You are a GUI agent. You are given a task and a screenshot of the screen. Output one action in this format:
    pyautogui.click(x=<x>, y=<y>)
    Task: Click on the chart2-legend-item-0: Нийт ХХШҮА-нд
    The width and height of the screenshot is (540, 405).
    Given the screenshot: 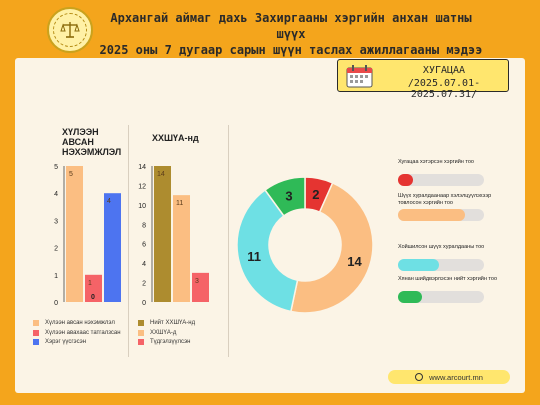 What is the action you would take?
    pyautogui.click(x=166, y=323)
    